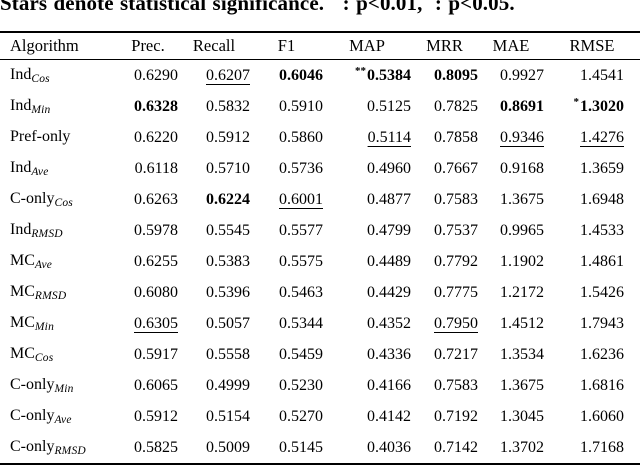 This screenshot has width=640, height=472. What do you see at coordinates (602, 354) in the screenshot?
I see `metric-value-rmse: 1.6236` at bounding box center [602, 354].